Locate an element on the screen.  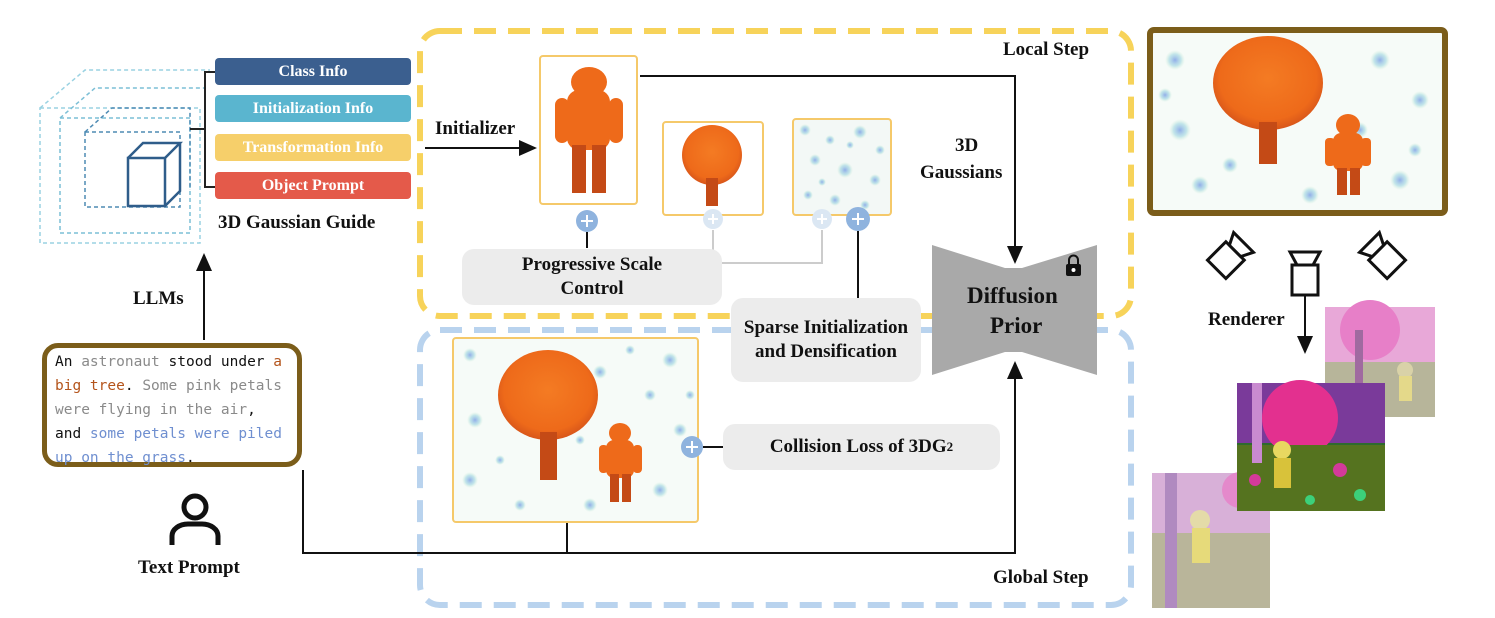
collision-loss-superscript: 2 is located at coordinates (950, 446).